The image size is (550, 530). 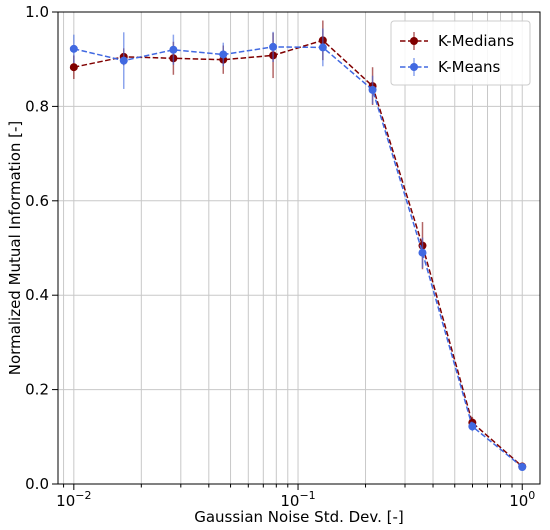 What do you see at coordinates (476, 41) in the screenshot?
I see `legend-label: K-Medians` at bounding box center [476, 41].